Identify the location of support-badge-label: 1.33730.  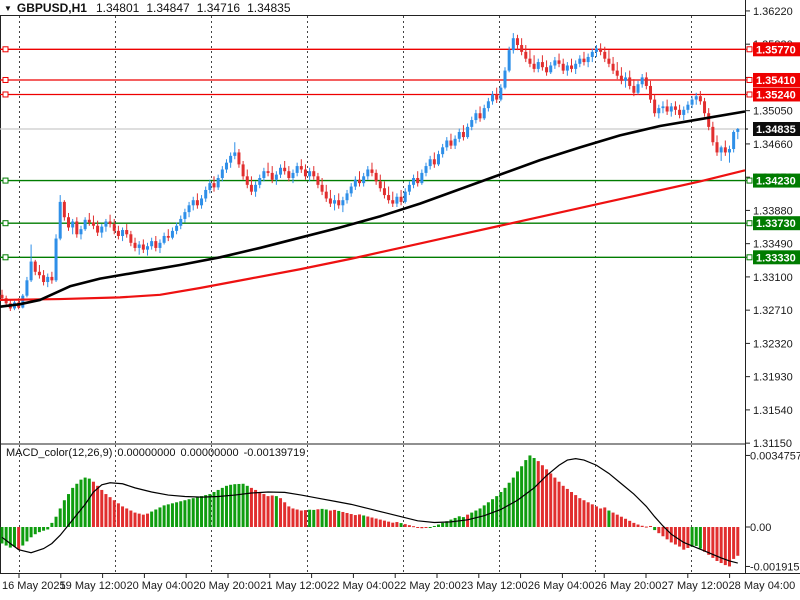
(776, 224).